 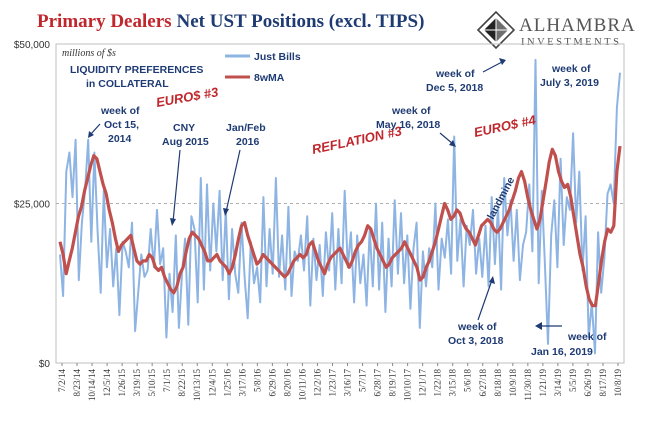 What do you see at coordinates (348, 383) in the screenshot?
I see `x-tick-label: 3/16/17` at bounding box center [348, 383].